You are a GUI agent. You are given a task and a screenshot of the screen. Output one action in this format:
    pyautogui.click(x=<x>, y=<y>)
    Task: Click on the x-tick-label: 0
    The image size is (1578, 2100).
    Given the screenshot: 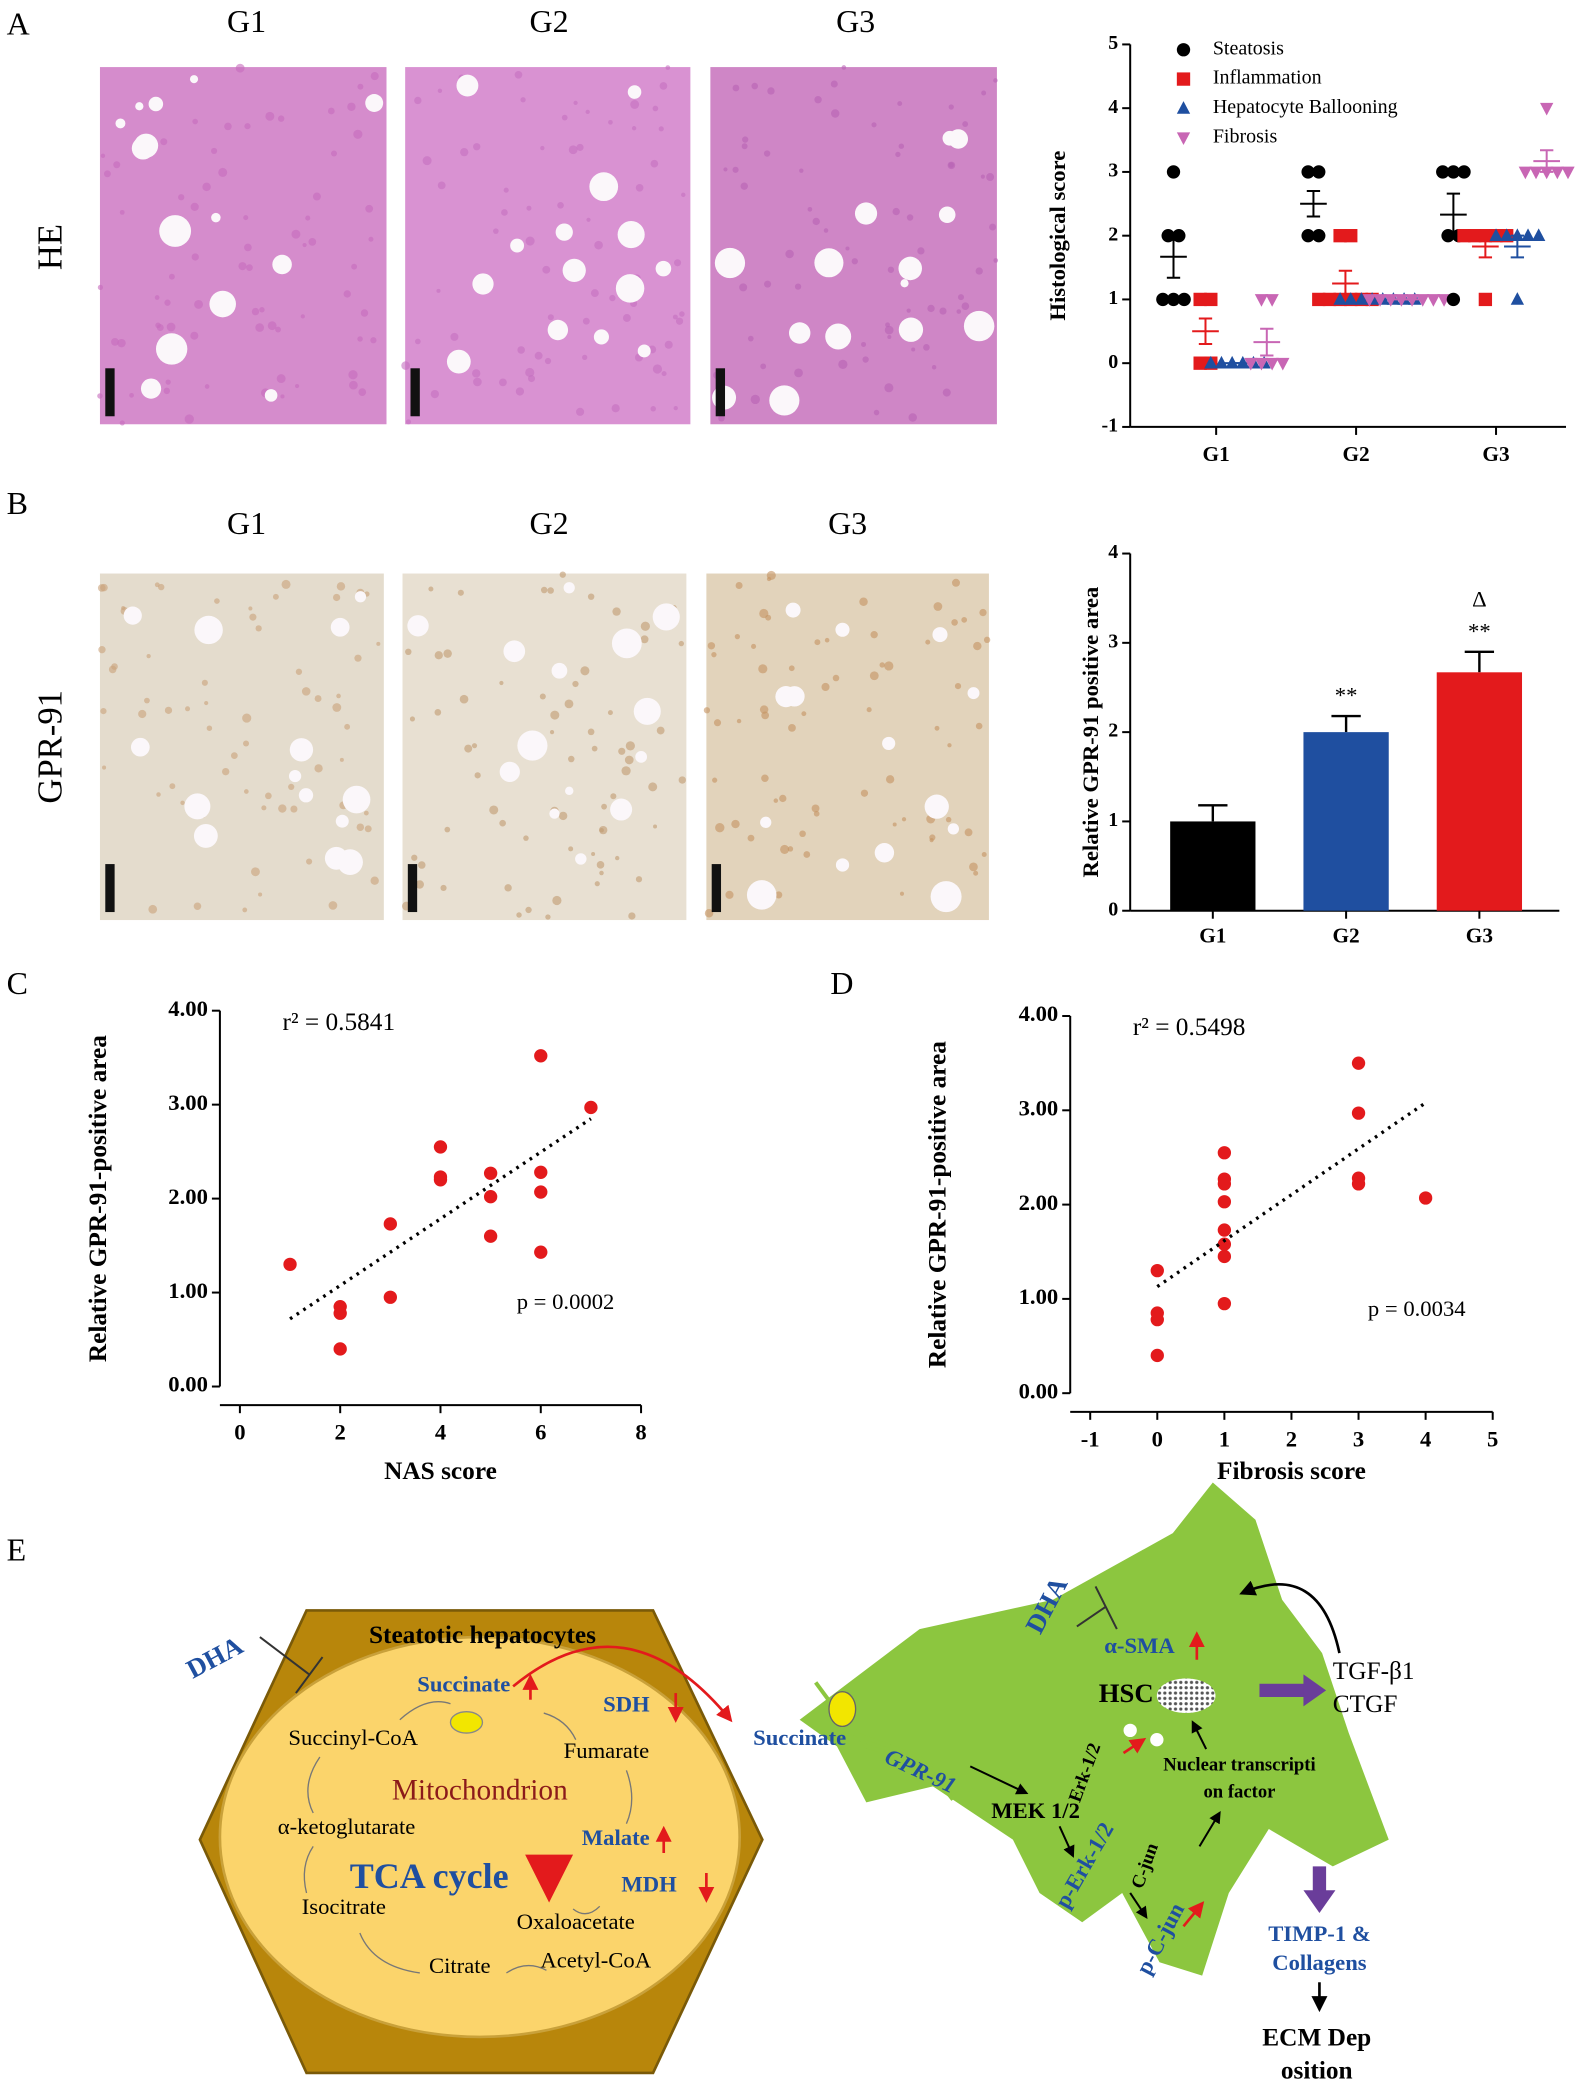 What is the action you would take?
    pyautogui.click(x=1157, y=1438)
    